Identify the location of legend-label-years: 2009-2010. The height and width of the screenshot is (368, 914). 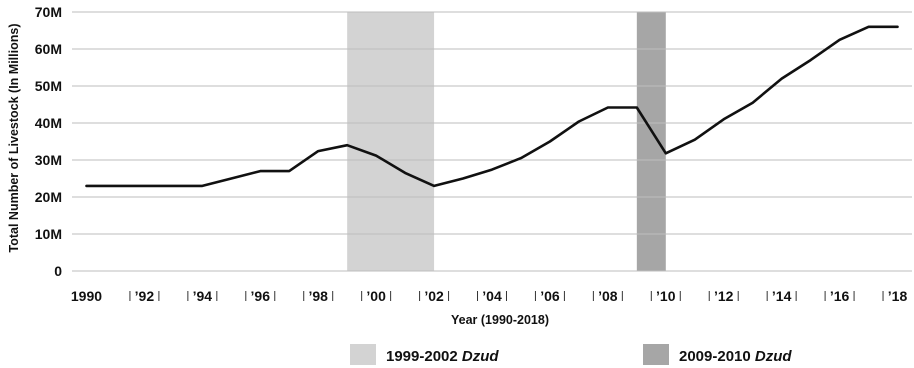
(717, 356).